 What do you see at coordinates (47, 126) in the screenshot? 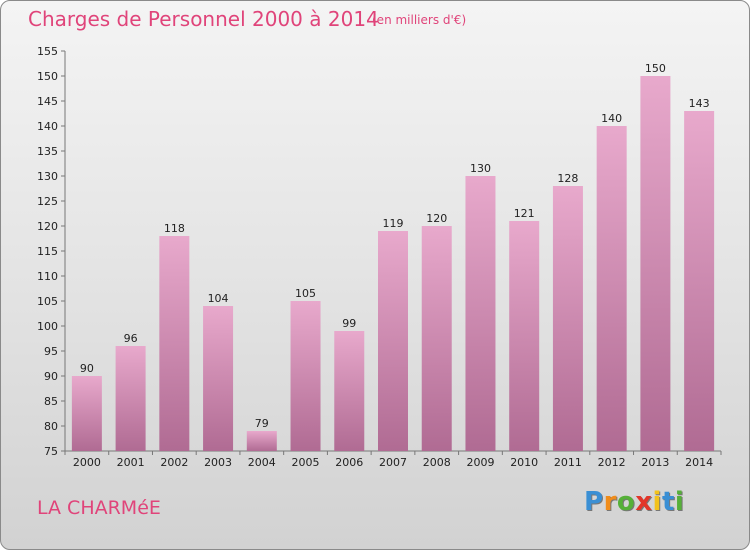
I see `y-tick-label: 140` at bounding box center [47, 126].